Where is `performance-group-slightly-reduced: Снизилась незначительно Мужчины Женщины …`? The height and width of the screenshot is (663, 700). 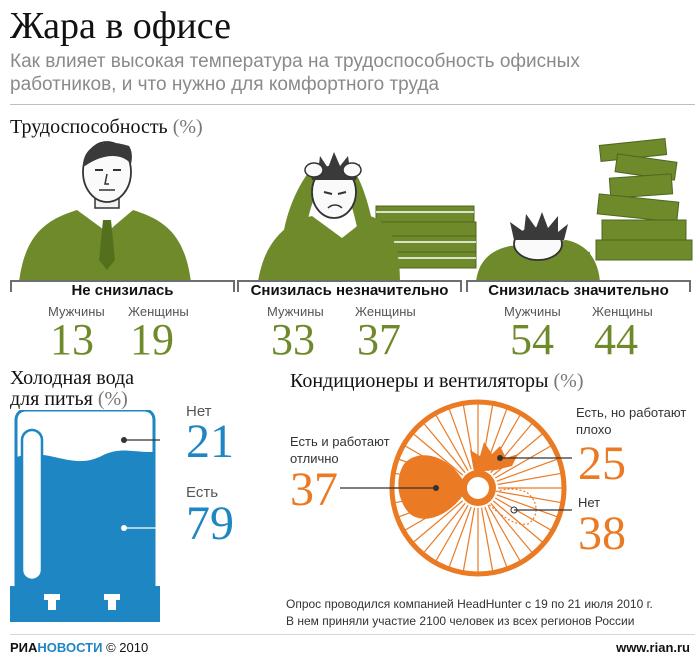
performance-group-slightly-reduced: Снизилась незначительно Мужчины Женщины … is located at coordinates (349, 318).